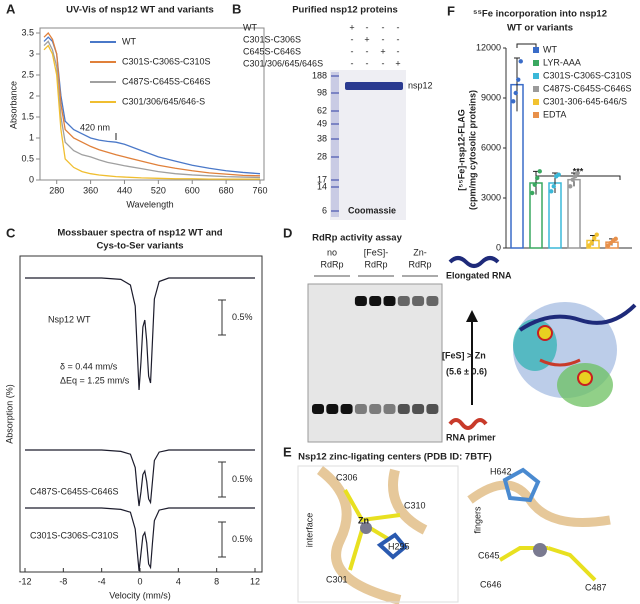  I want to click on x-tick-label: 12, so click(255, 581).